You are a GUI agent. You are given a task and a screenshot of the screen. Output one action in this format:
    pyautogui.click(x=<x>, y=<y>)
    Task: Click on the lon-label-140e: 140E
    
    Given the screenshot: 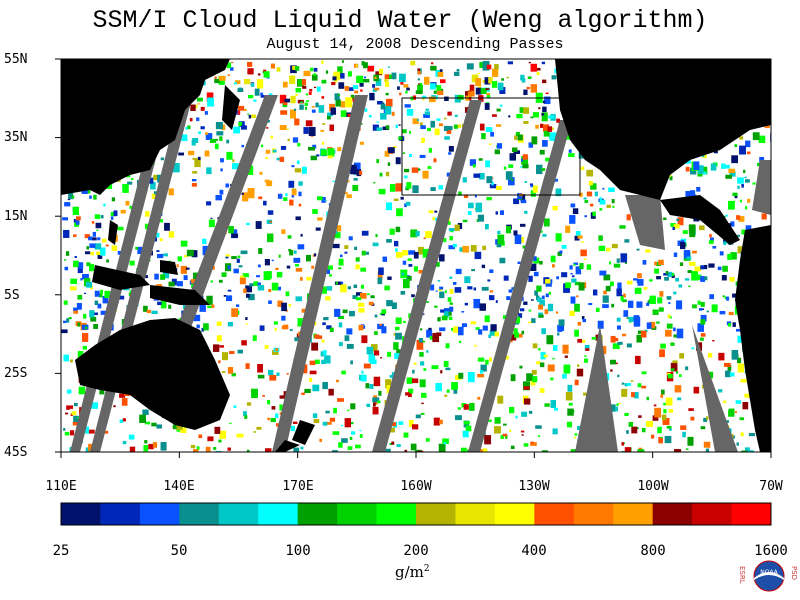 What is the action you would take?
    pyautogui.click(x=179, y=486)
    